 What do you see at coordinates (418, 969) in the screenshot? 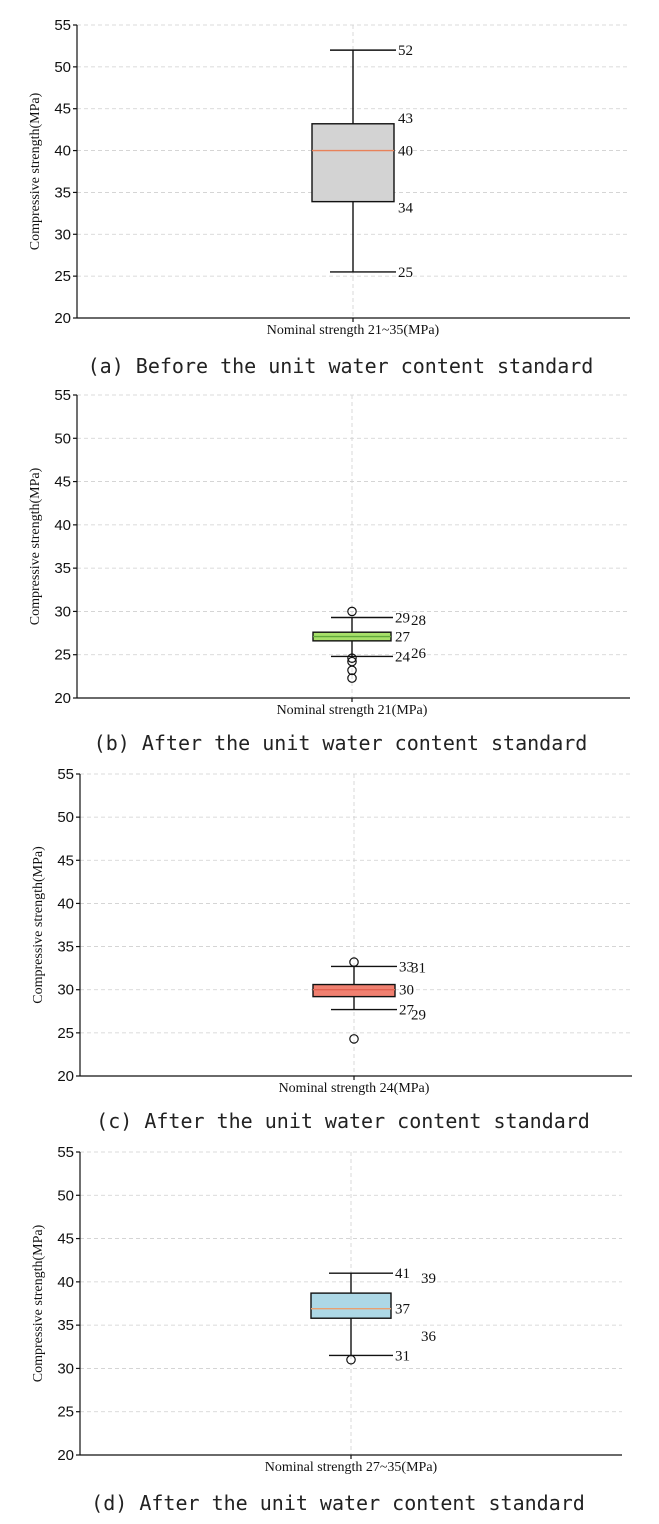
I see `q3-value-label: 31` at bounding box center [418, 969].